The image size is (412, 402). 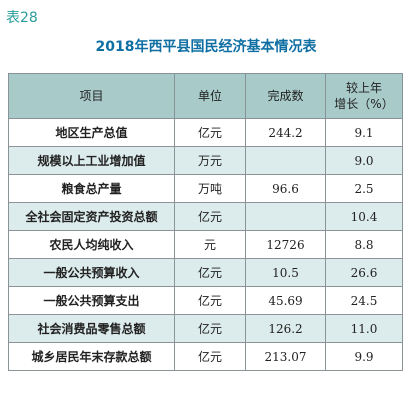 I want to click on row-growth: 26.6, so click(x=364, y=272).